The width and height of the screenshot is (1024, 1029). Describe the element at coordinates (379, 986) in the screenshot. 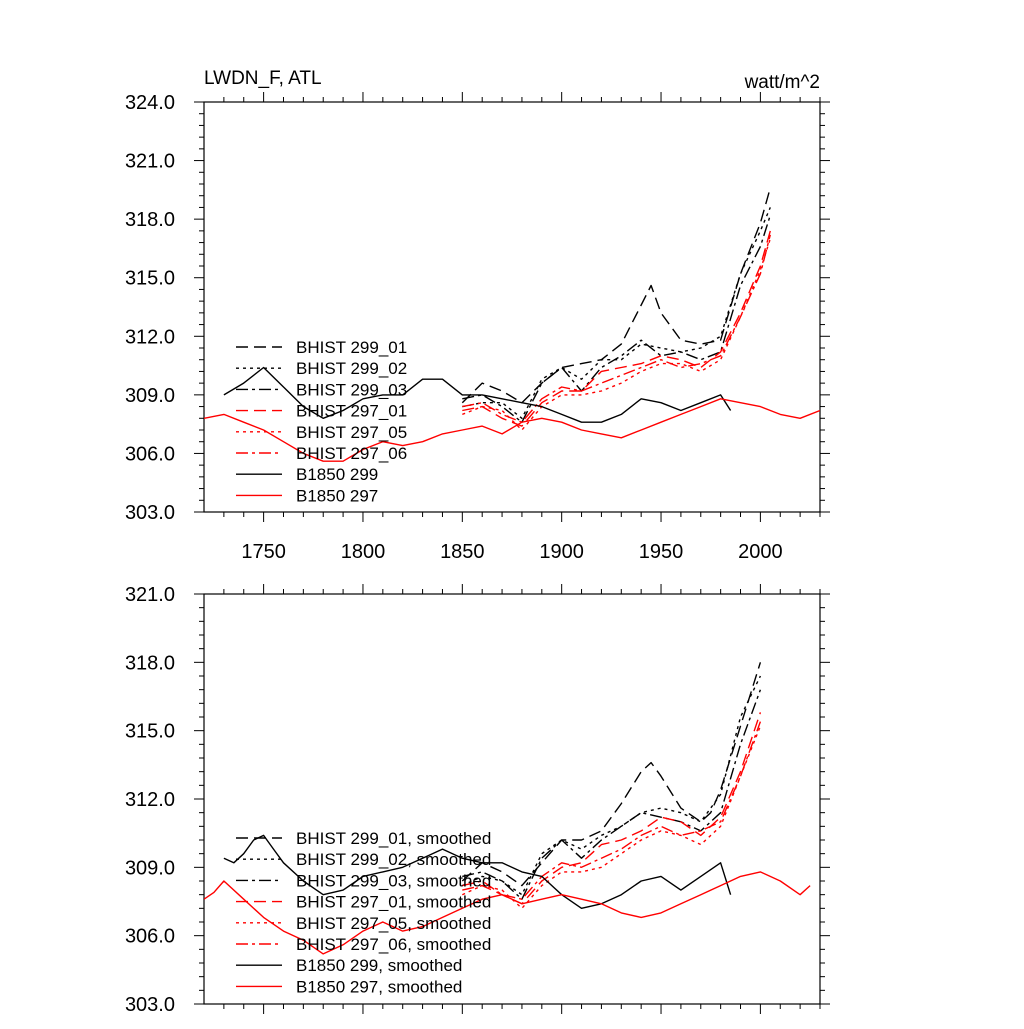

I see `legend-label: B1850 297, smoothed` at that location.